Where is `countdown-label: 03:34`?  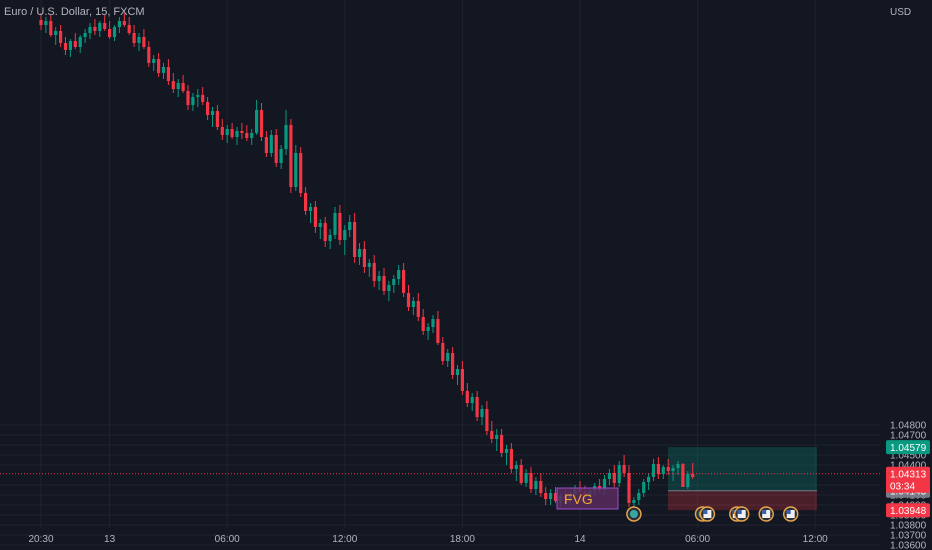
countdown-label: 03:34 is located at coordinates (902, 487).